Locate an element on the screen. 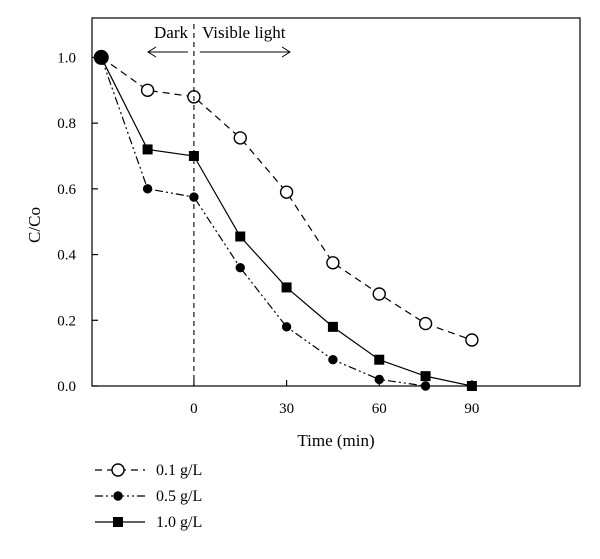  x-tick-label: 0 is located at coordinates (194, 409).